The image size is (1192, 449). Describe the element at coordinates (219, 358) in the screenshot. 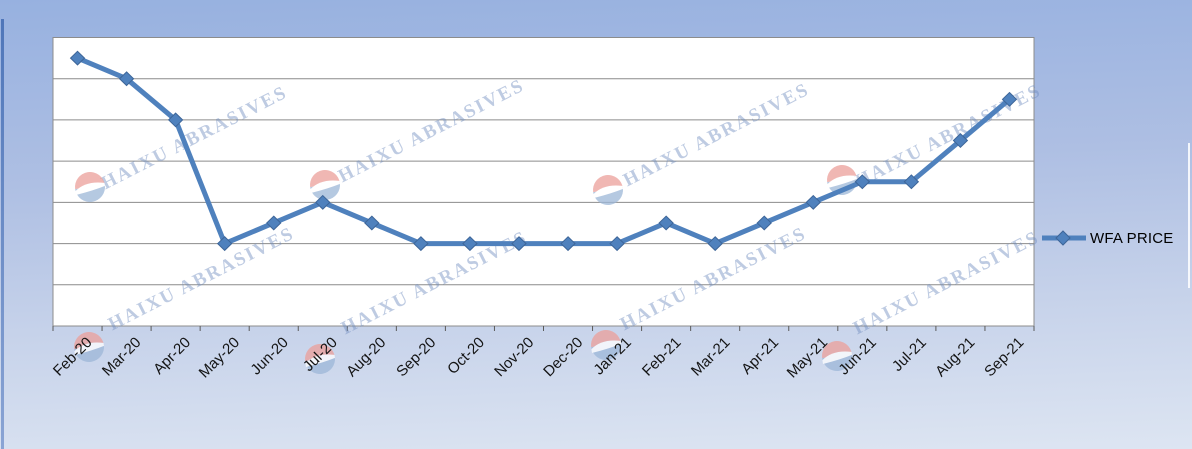

I see `x-axis-label: May-20` at that location.